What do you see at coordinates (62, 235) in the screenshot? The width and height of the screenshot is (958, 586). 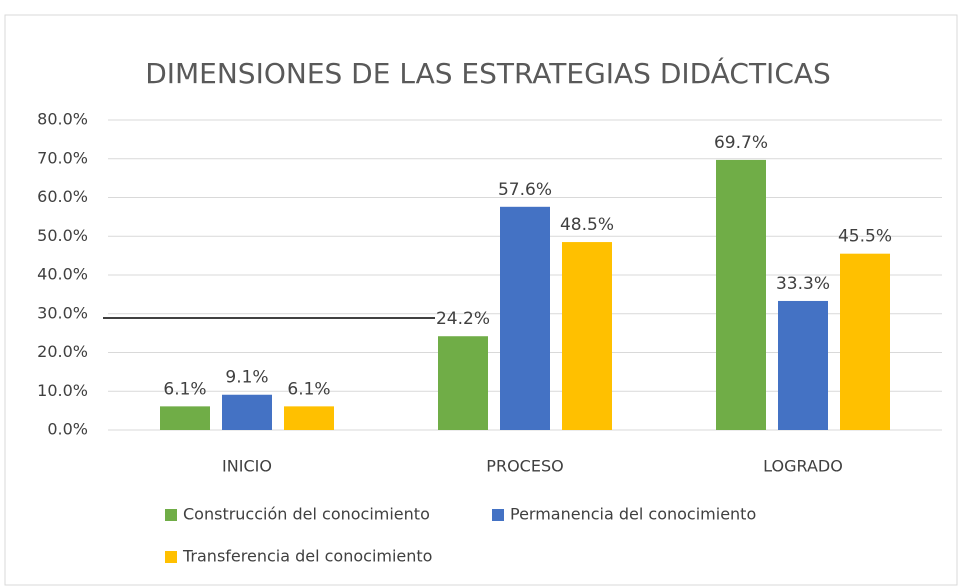 I see `y-tick-label: 50.0%` at bounding box center [62, 235].